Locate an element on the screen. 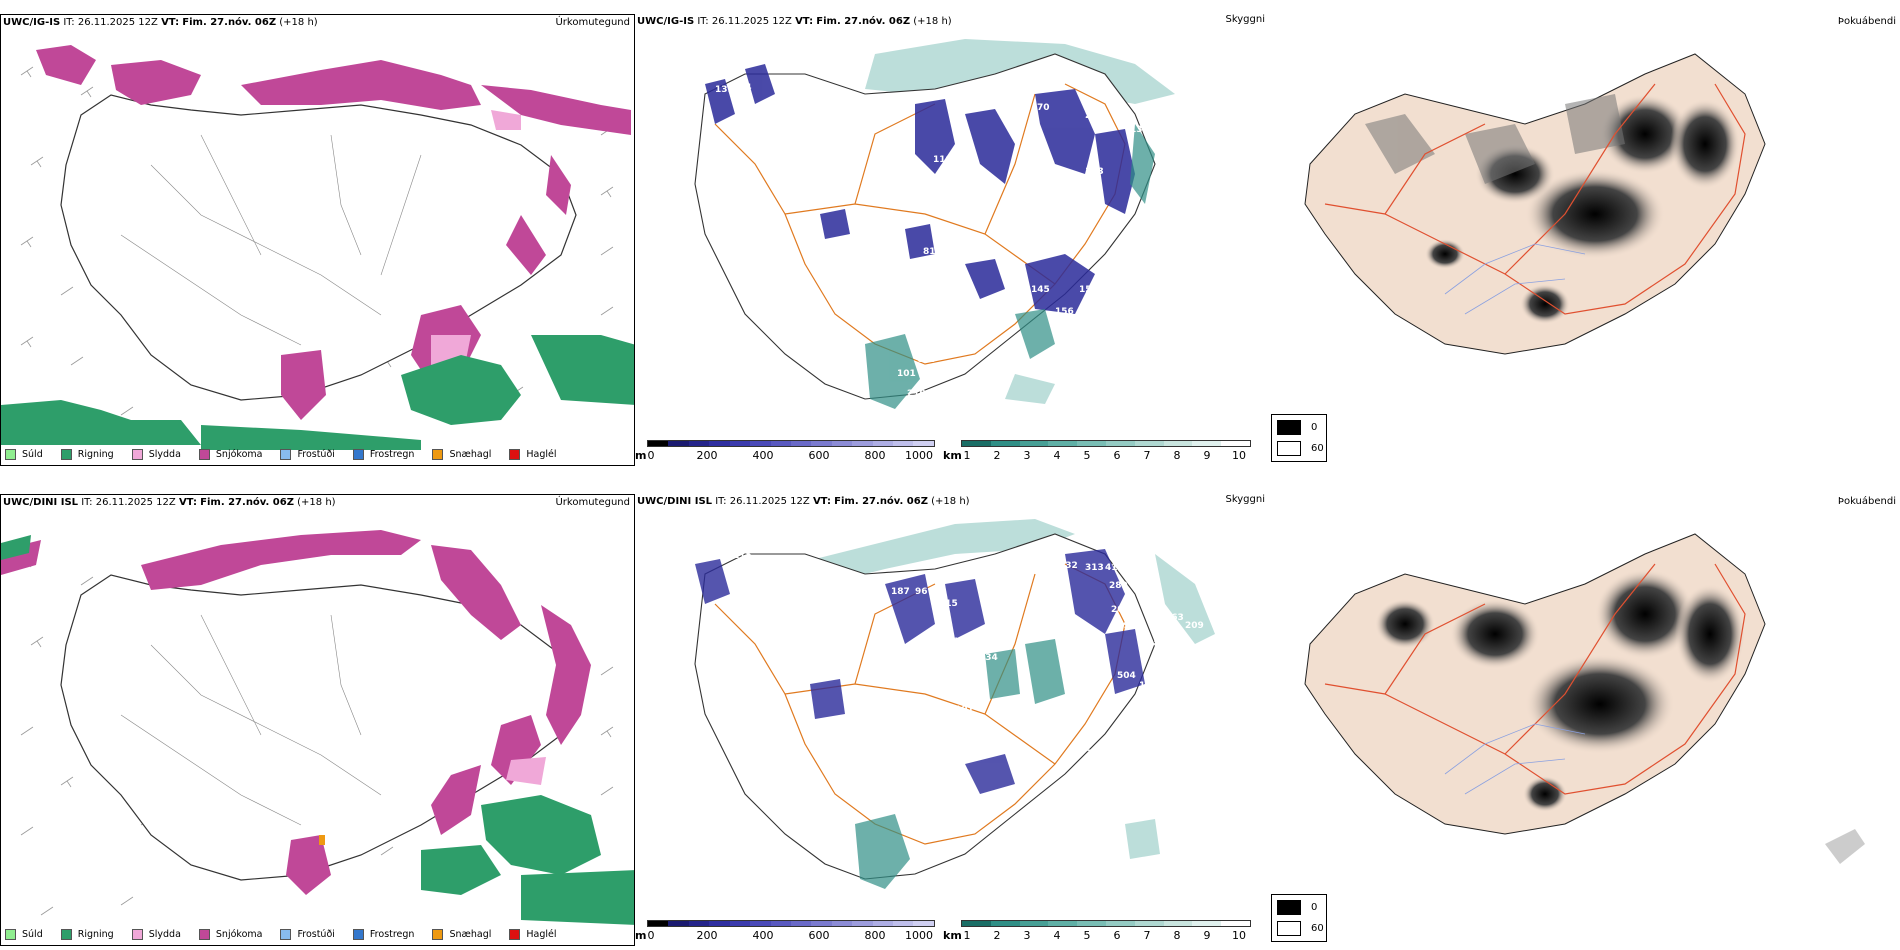 The width and height of the screenshot is (1900, 950). ceiling-label: 242 is located at coordinates (1090, 650).